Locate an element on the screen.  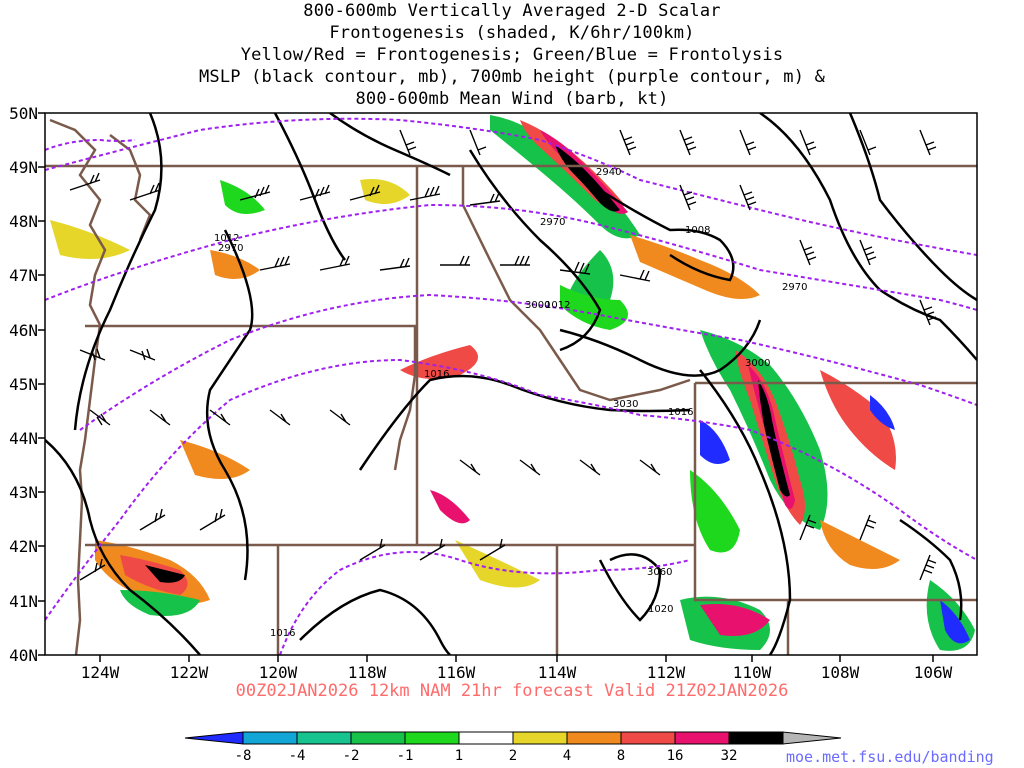
colorbar-label: -1 is located at coordinates (405, 756).